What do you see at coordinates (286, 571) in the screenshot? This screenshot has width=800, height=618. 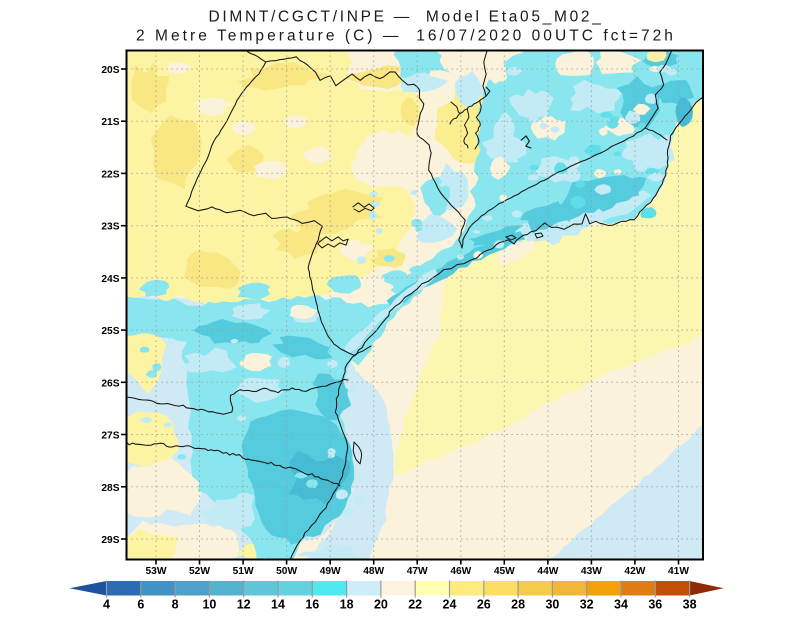 I see `svg-text: 50W` at bounding box center [286, 571].